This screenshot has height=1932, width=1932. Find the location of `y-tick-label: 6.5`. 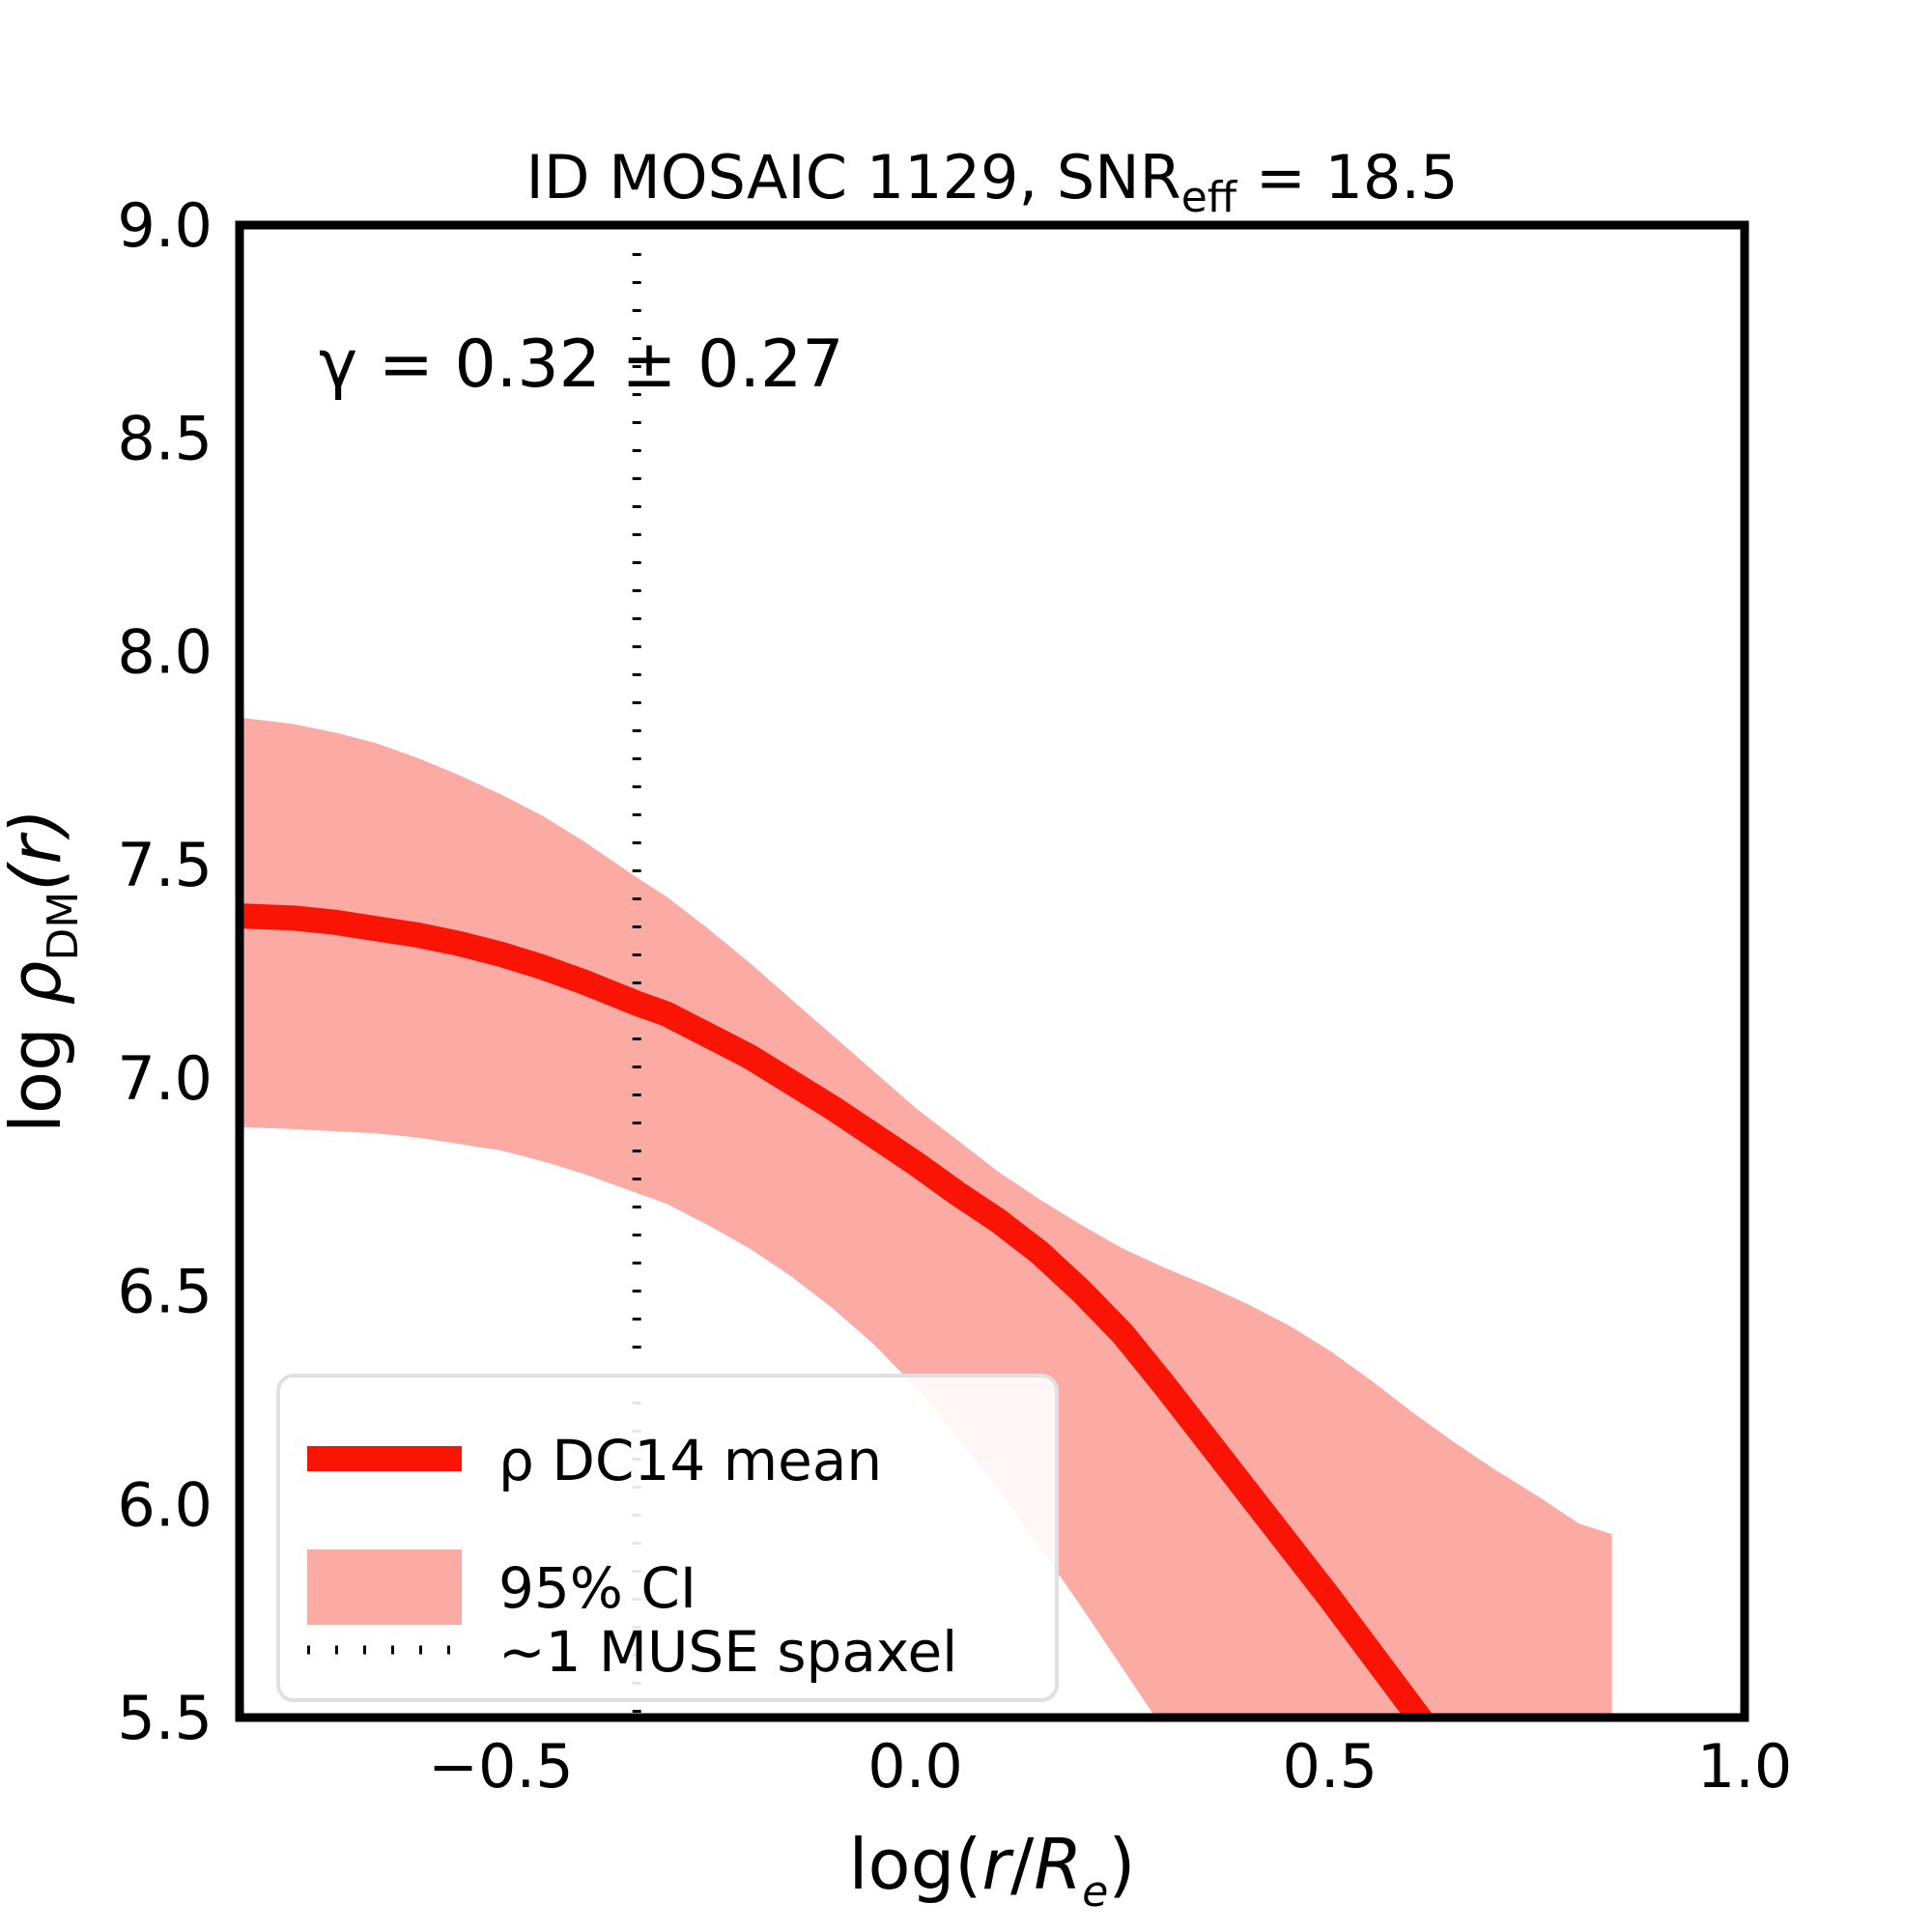

y-tick-label: 6.5 is located at coordinates (165, 1292).